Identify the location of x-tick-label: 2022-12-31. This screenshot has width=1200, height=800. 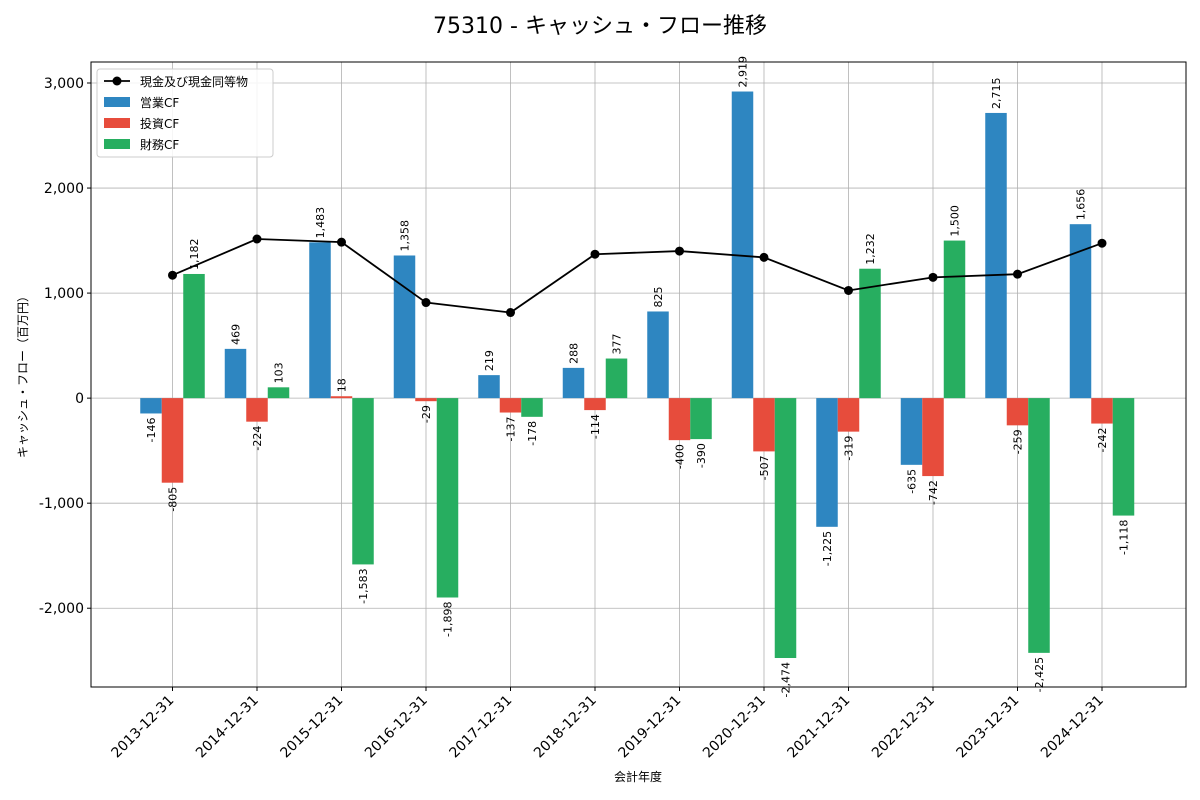
(903, 727).